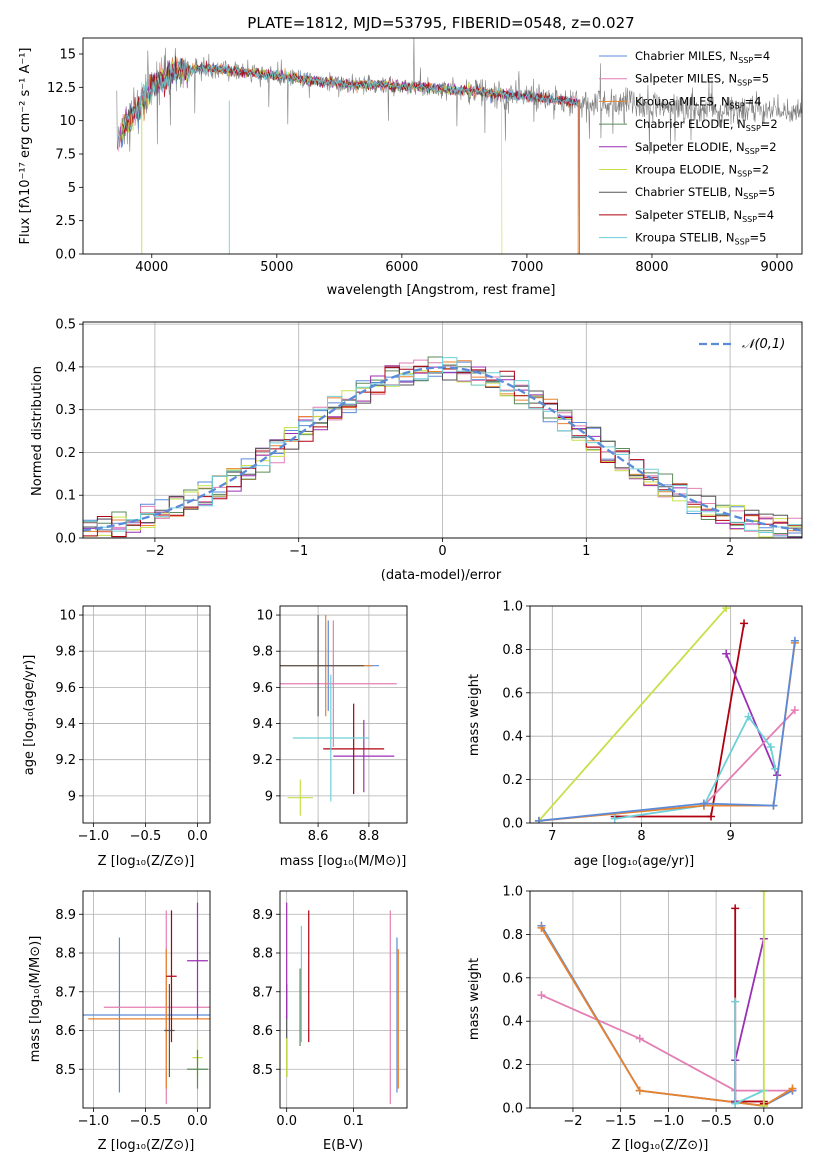  Describe the element at coordinates (706, 148) in the screenshot. I see `legend-entry: Salpeter ELODIE, NSSP=2` at that location.